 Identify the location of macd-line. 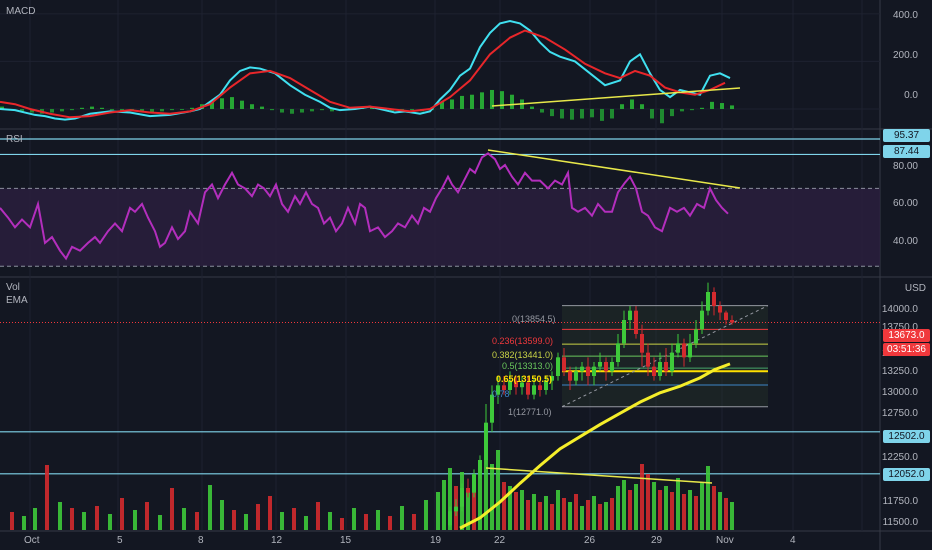
(365, 70).